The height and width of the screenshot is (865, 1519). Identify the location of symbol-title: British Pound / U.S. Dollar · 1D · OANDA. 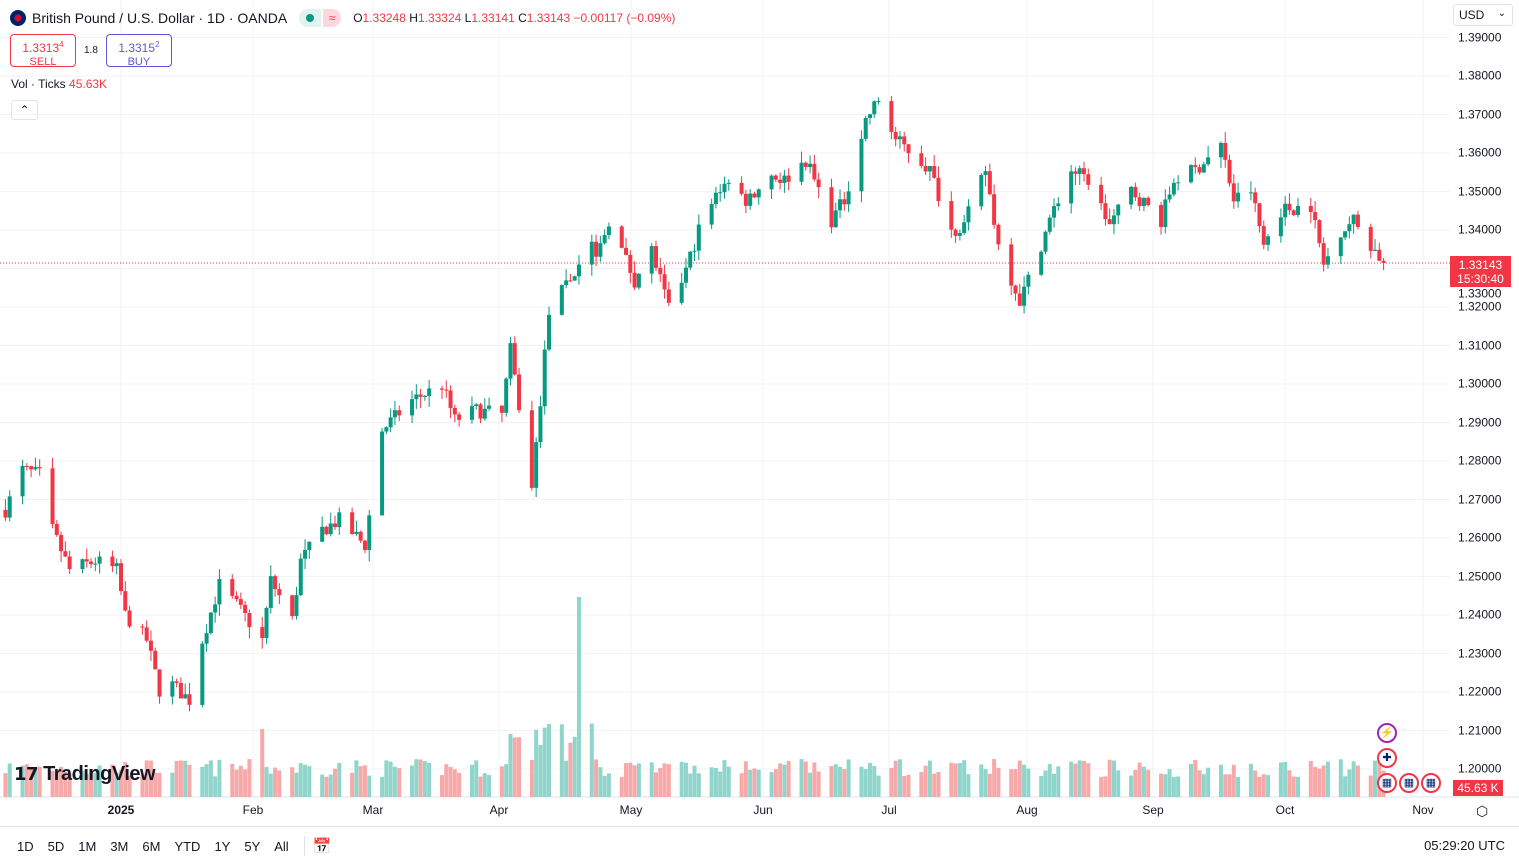
(160, 18).